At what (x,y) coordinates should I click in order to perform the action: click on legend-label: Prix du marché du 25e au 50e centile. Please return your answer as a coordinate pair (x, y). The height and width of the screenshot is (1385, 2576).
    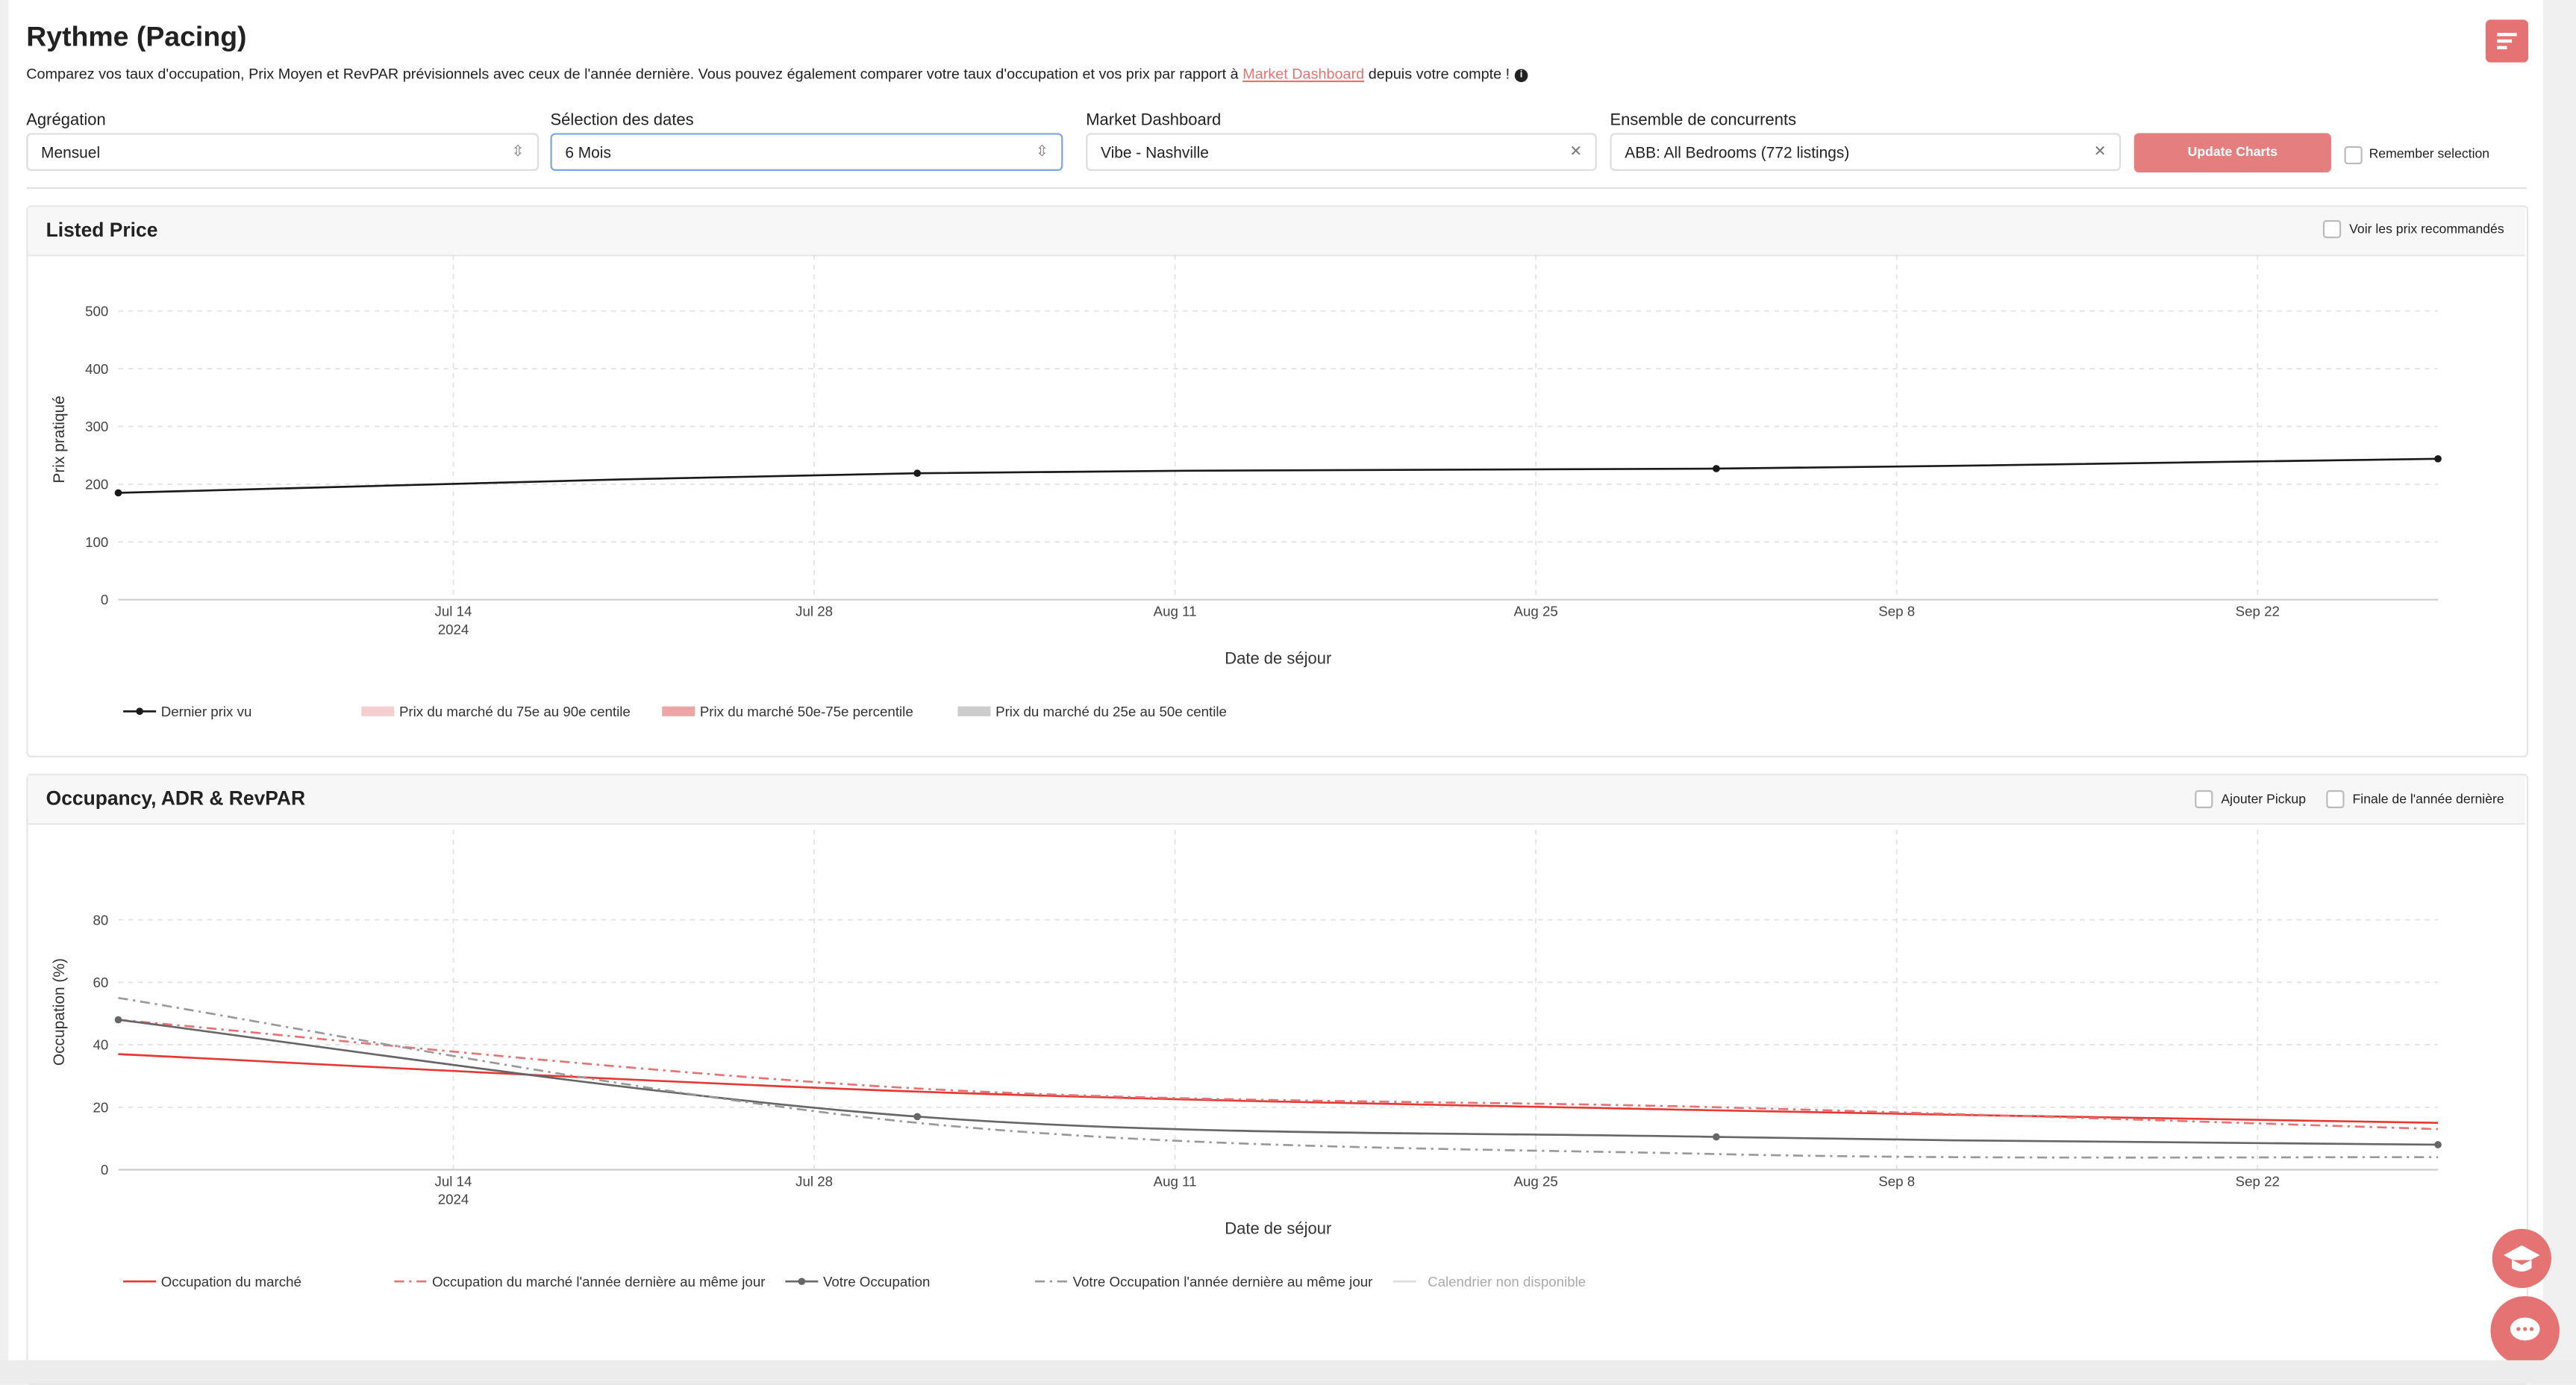
    Looking at the image, I should click on (1111, 711).